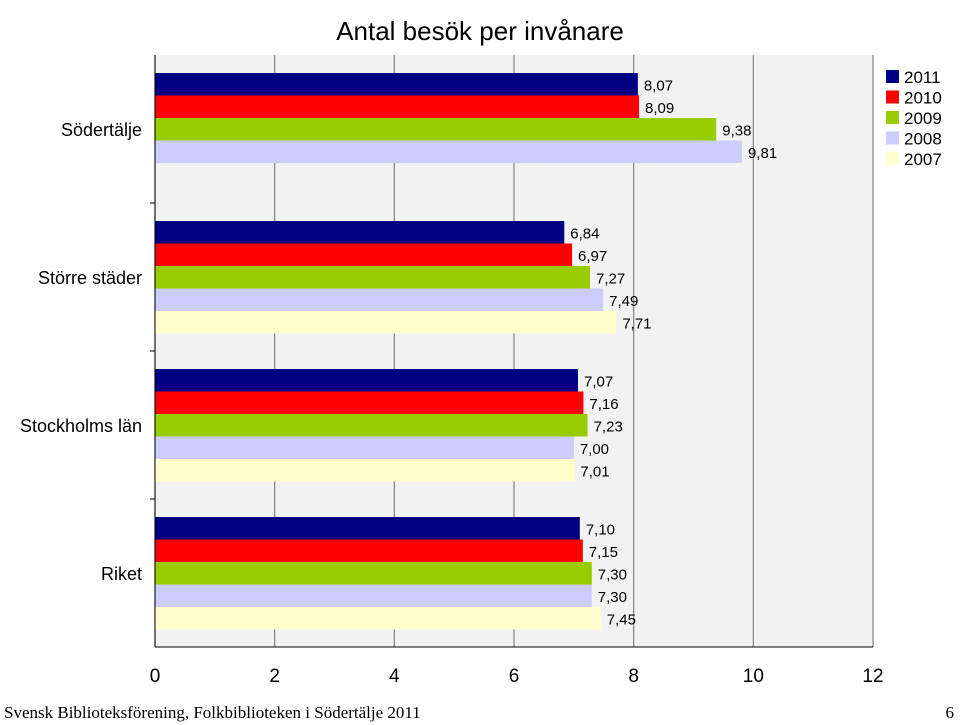  I want to click on data-label: 7,27, so click(610, 278).